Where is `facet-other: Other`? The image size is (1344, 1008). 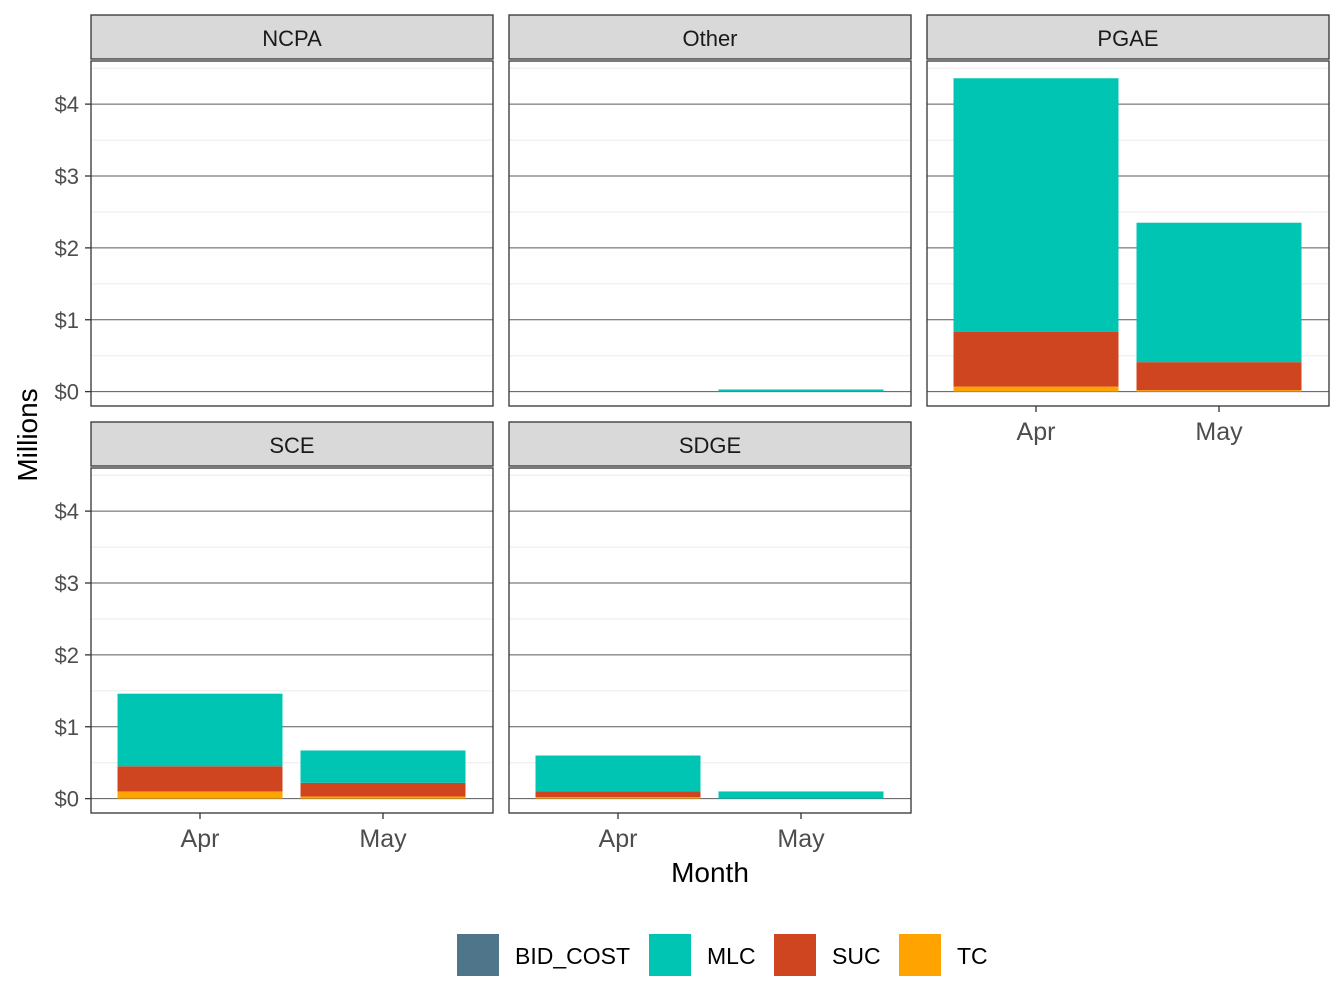
facet-other: Other is located at coordinates (710, 210).